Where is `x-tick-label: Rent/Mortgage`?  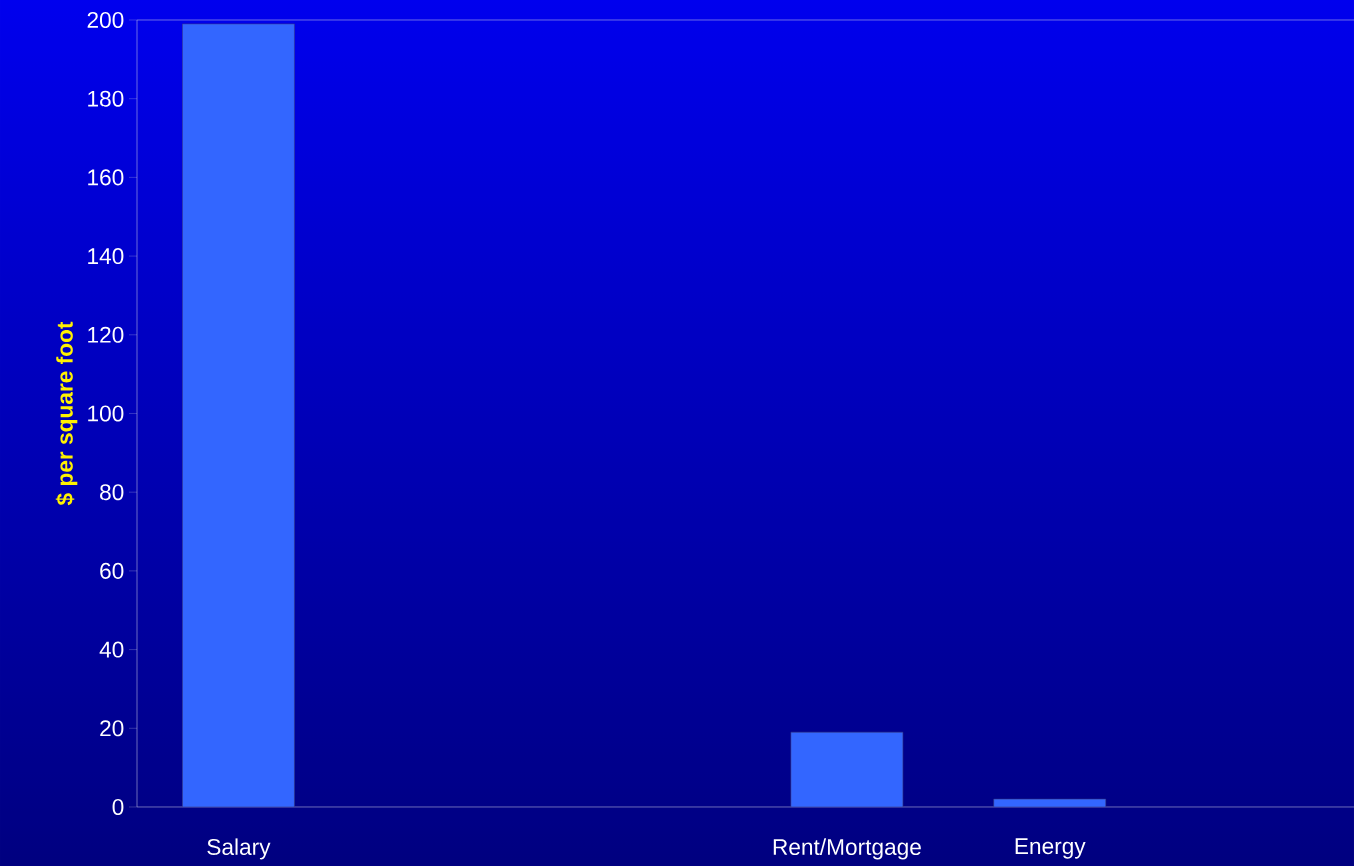
x-tick-label: Rent/Mortgage is located at coordinates (847, 849).